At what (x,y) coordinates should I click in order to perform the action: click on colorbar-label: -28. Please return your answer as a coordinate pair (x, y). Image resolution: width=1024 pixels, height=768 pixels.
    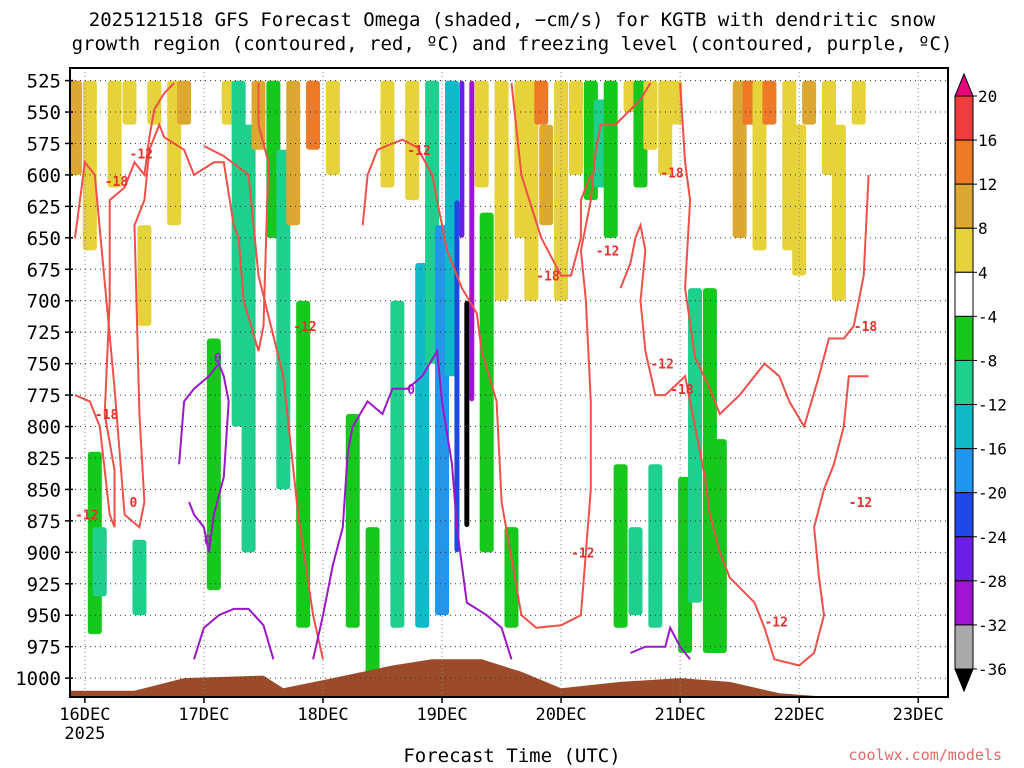
    Looking at the image, I should click on (992, 581).